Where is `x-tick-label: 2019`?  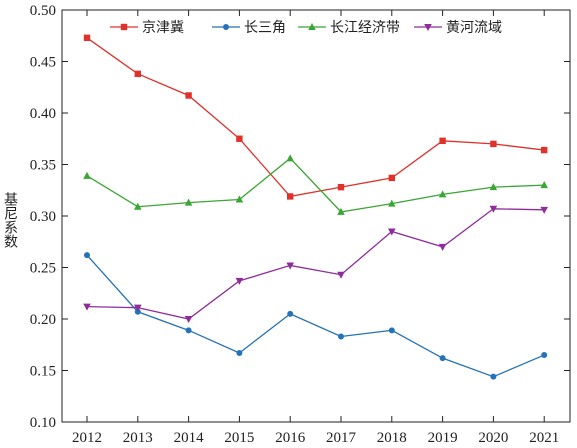 x-tick-label: 2019 is located at coordinates (443, 438).